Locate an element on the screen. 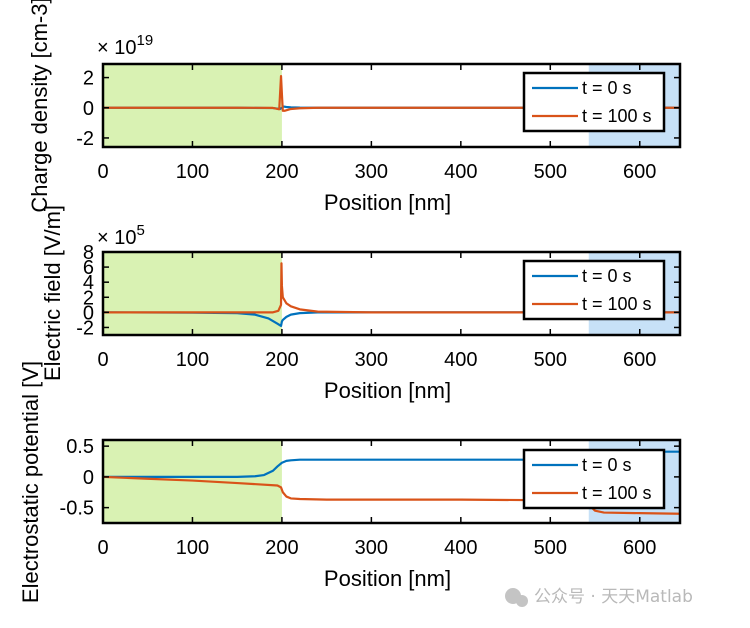 The width and height of the screenshot is (750, 628). y-tick-label: -0.5 is located at coordinates (77, 509).